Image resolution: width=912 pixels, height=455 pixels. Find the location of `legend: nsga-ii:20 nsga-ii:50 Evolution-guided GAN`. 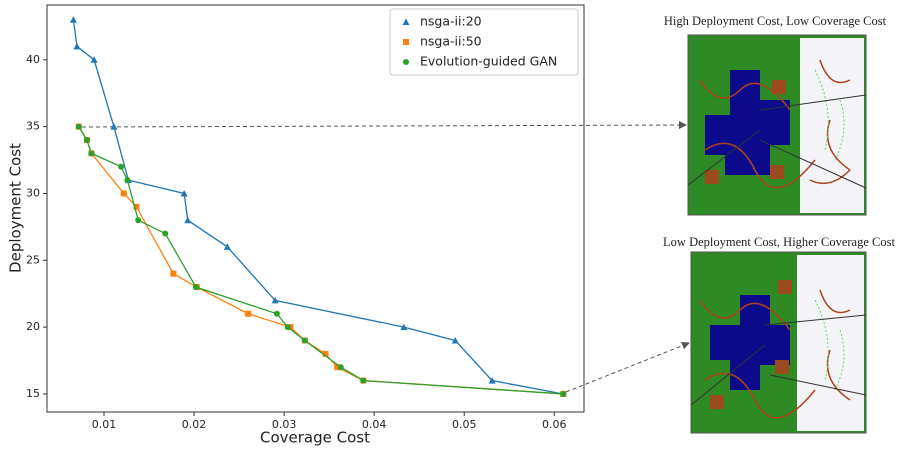

legend: nsga-ii:20 nsga-ii:50 Evolution-guided GAN is located at coordinates (484, 42).